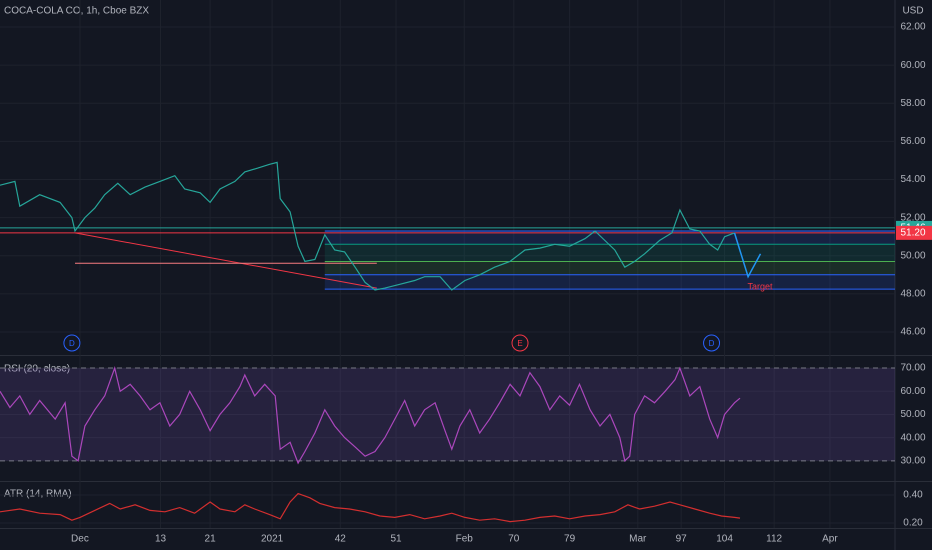 The height and width of the screenshot is (550, 932). What do you see at coordinates (76, 11) in the screenshot?
I see `chart-title: COCA-COLA CO, 1h, Cboe BZX` at bounding box center [76, 11].